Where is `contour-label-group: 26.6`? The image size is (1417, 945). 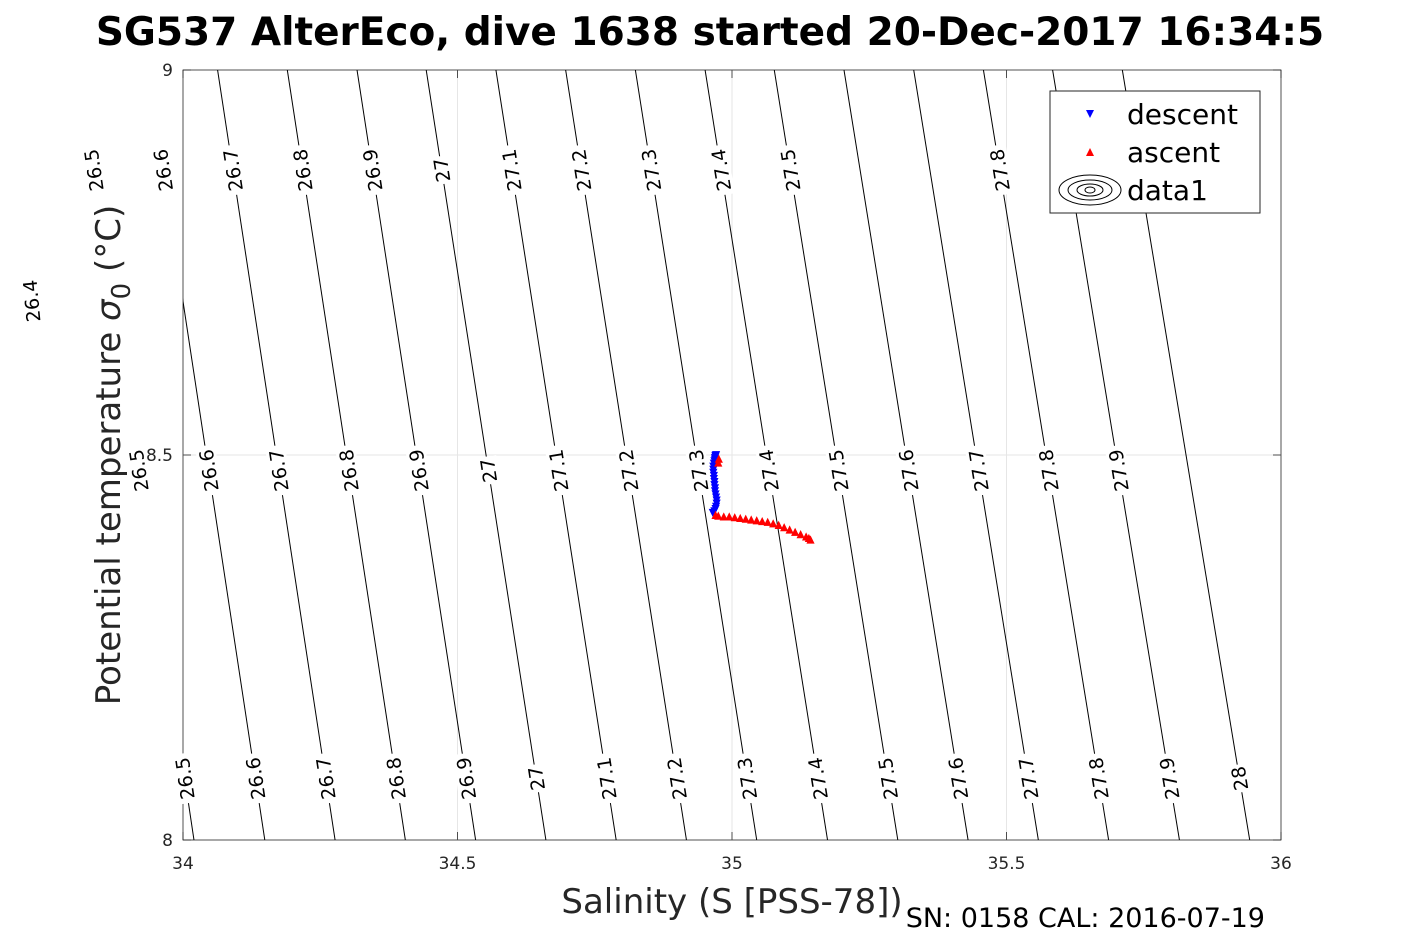
contour-label-group: 26.6 is located at coordinates (209, 470).